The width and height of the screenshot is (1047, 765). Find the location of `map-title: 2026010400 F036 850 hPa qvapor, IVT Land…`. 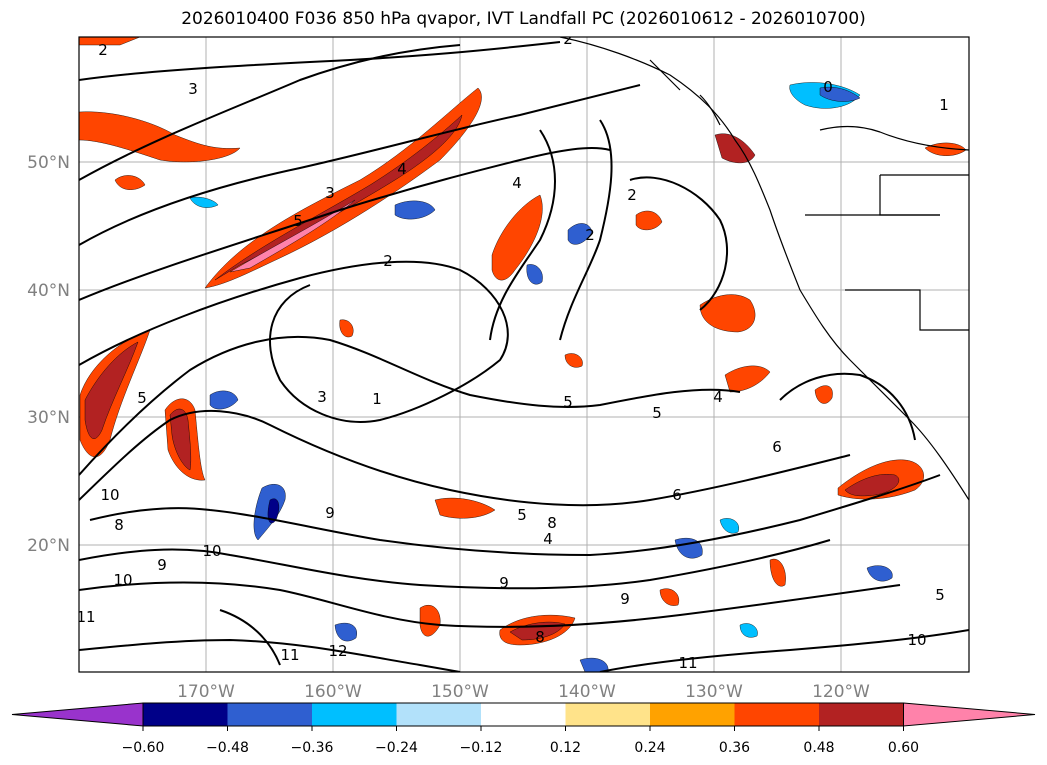

map-title: 2026010400 F036 850 hPa qvapor, IVT Land… is located at coordinates (523, 19).